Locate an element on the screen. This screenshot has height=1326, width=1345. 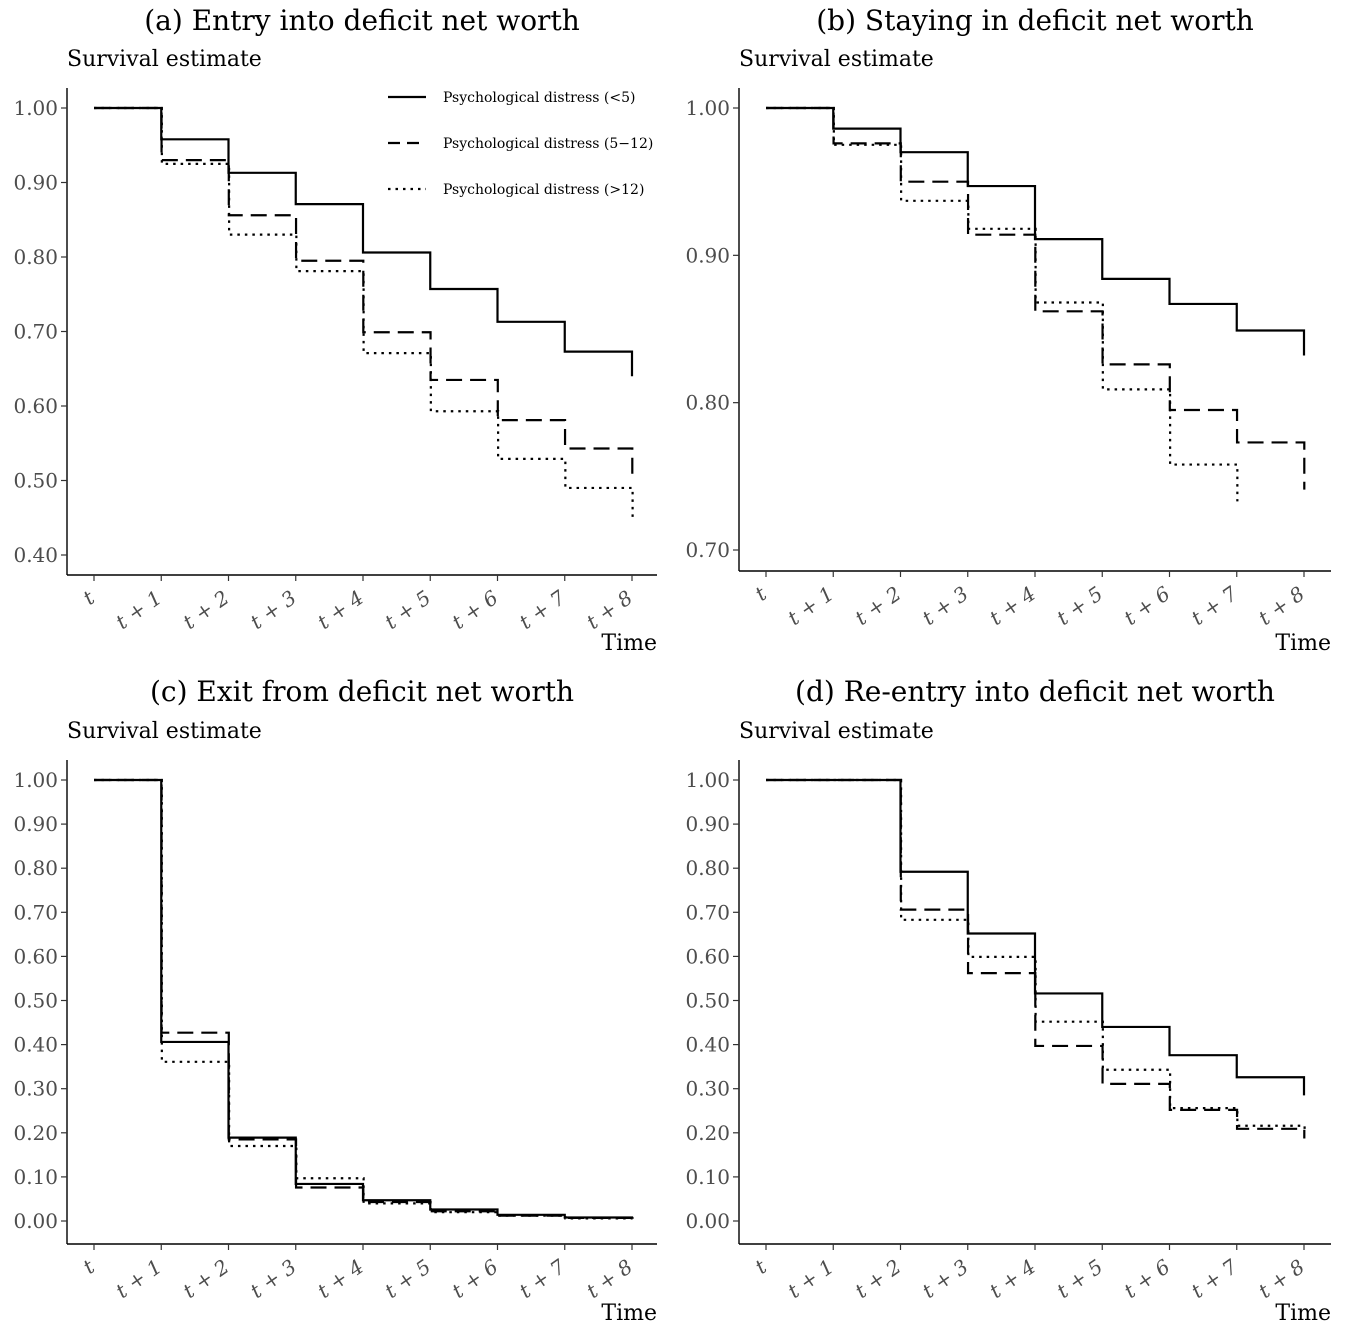
chart-title: (d) Re-entry into deficit net worth is located at coordinates (1035, 691).